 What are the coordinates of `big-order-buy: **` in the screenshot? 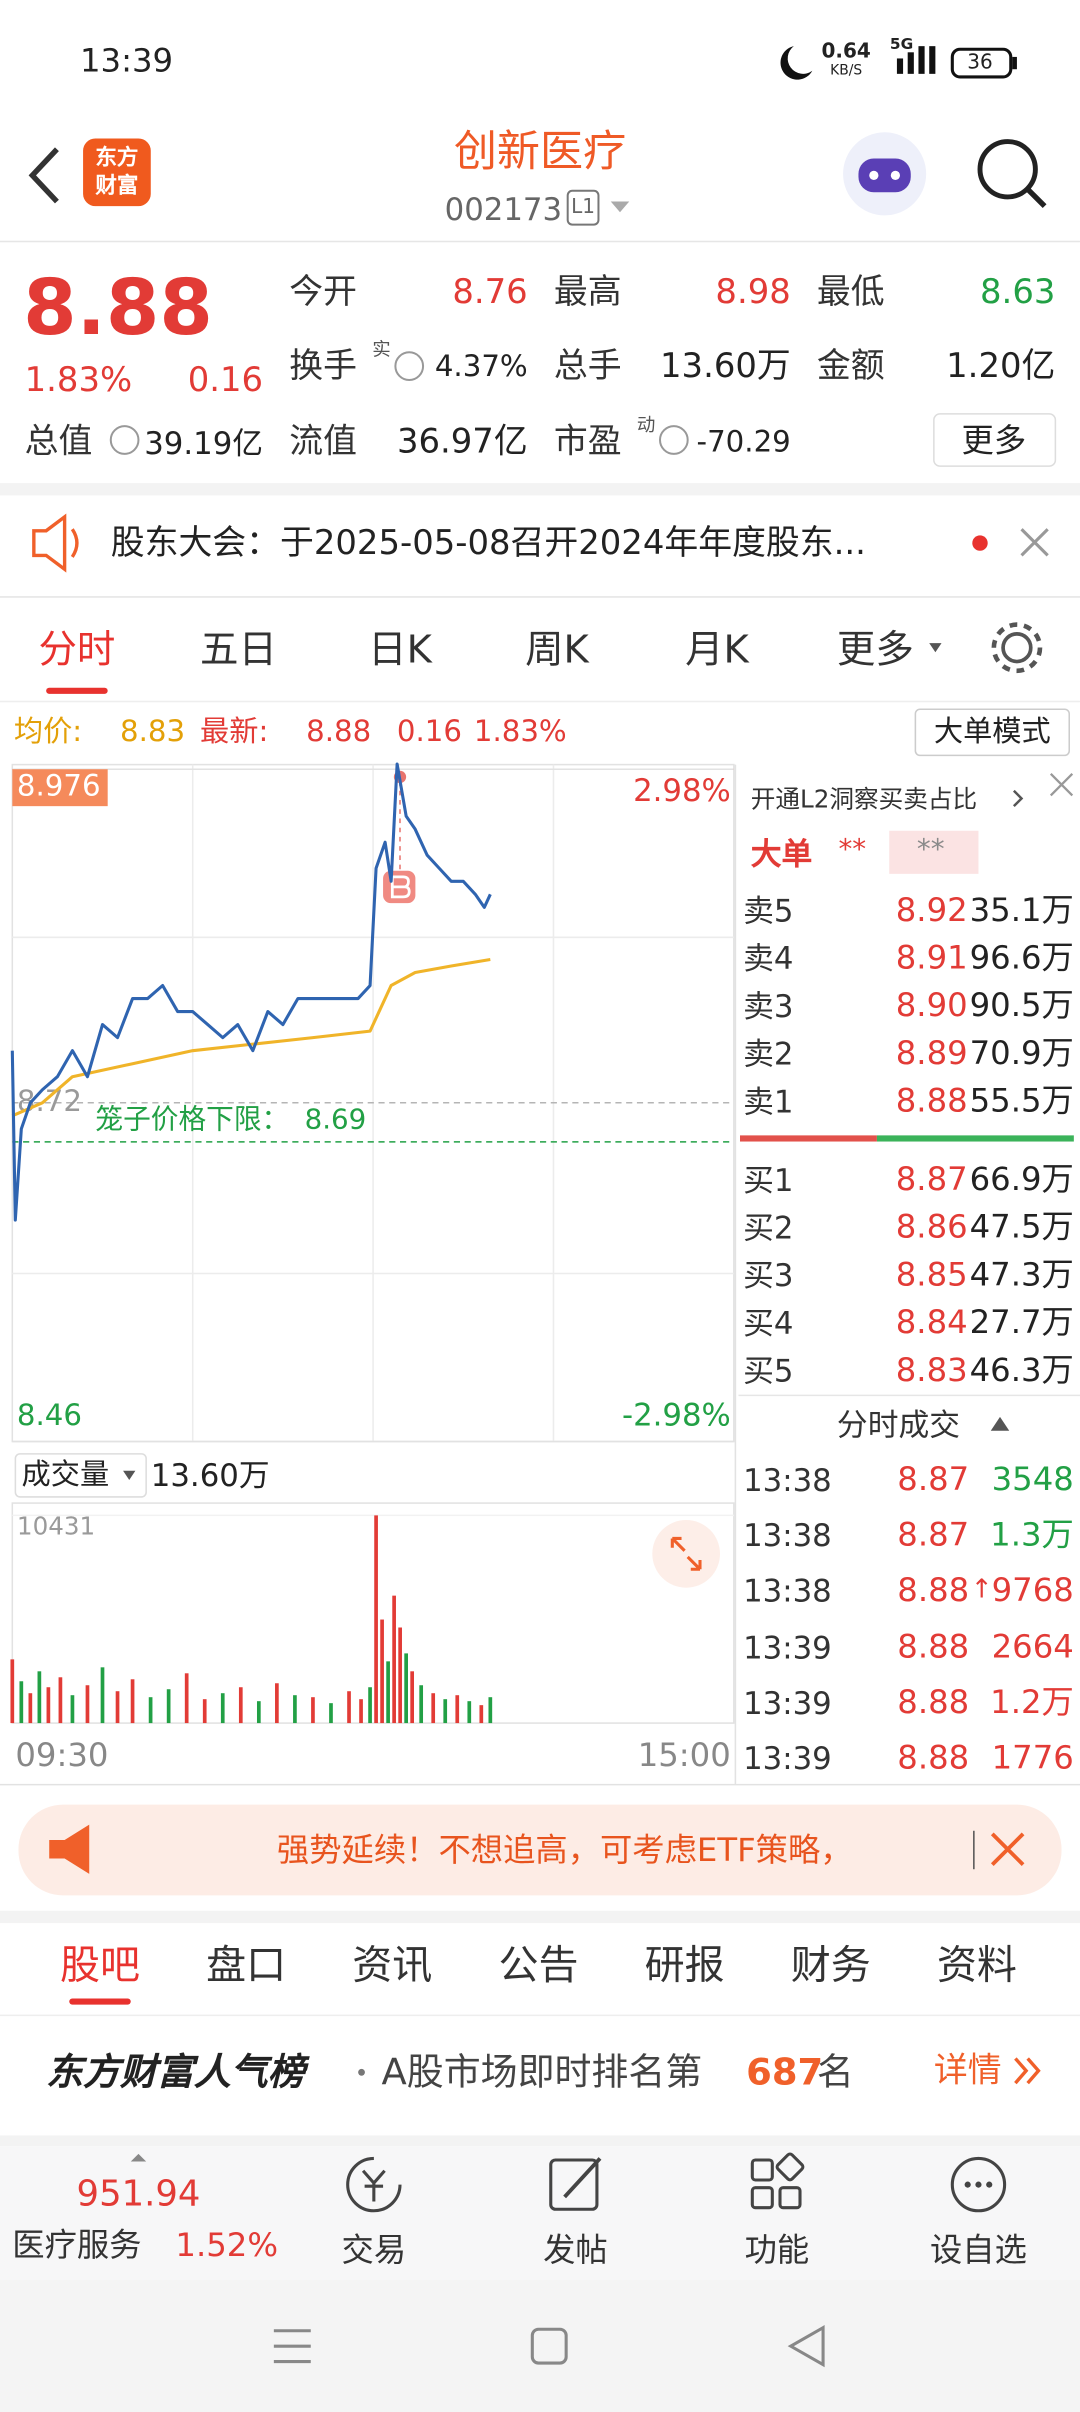 It's located at (852, 850).